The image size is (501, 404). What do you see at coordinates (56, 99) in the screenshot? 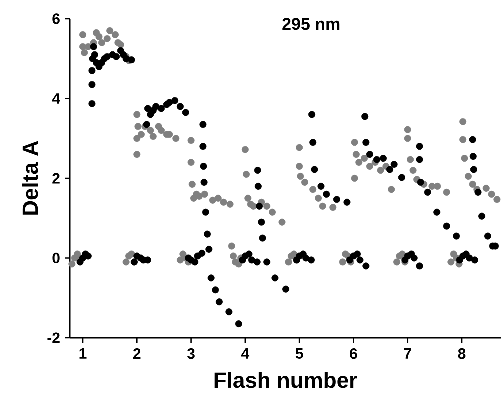
I see `y-tick-label: 4` at bounding box center [56, 99].